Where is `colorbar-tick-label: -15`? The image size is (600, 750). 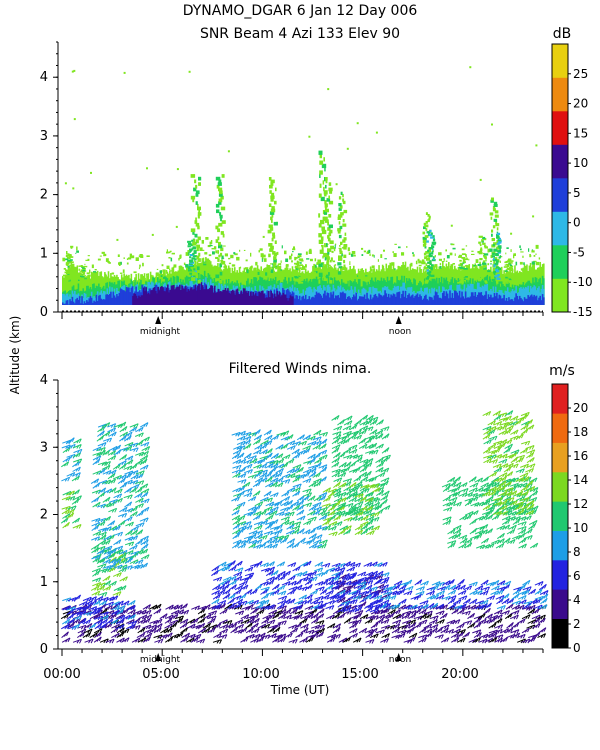
colorbar-tick-label: -15 is located at coordinates (583, 312).